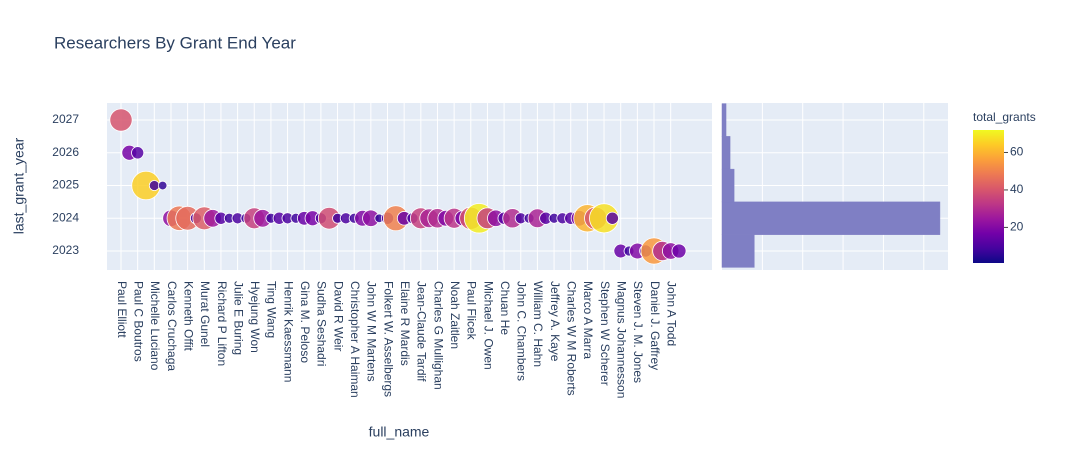  Describe the element at coordinates (988, 196) in the screenshot. I see `colorbar` at that location.